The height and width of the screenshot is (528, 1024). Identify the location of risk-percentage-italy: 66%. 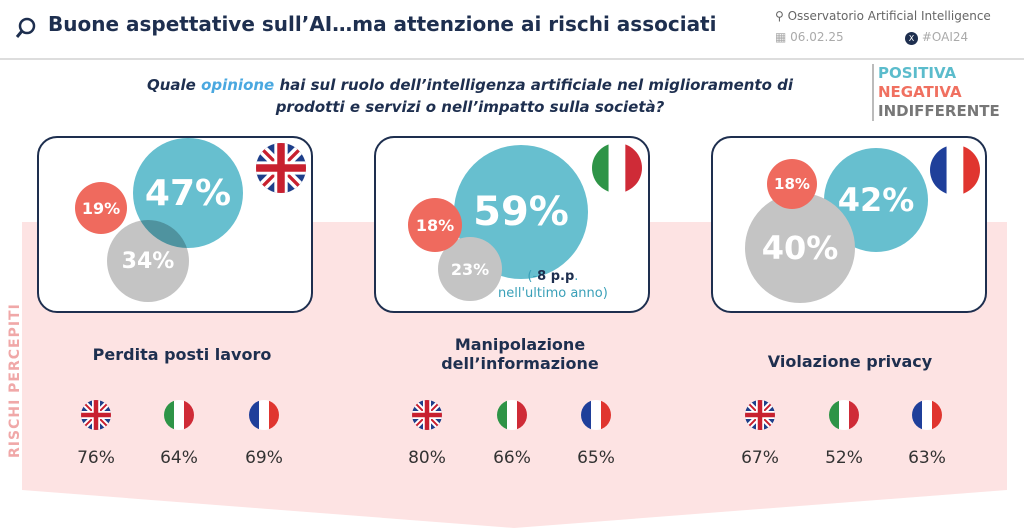
(512, 458).